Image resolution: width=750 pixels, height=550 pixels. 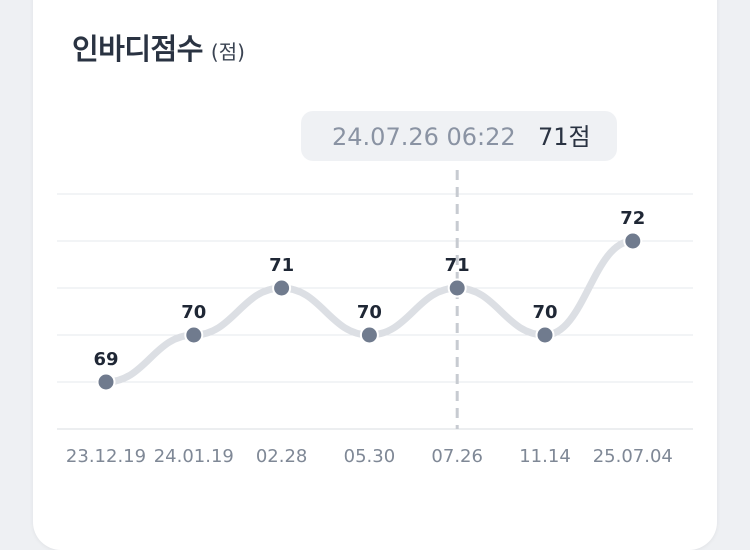 What do you see at coordinates (106, 456) in the screenshot?
I see `x-tick-label: 23.12.19` at bounding box center [106, 456].